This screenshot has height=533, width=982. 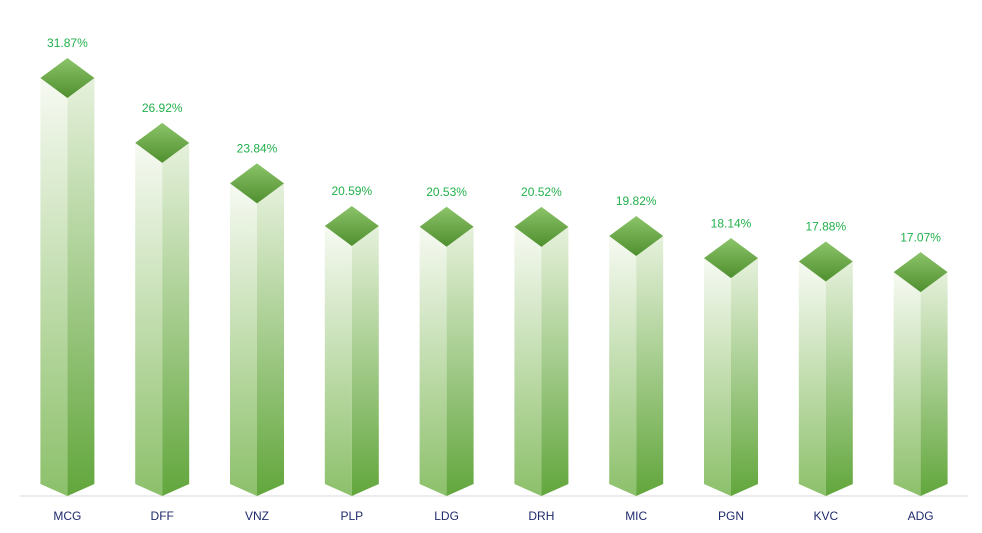 I want to click on x-tick-label: MIC, so click(x=636, y=516).